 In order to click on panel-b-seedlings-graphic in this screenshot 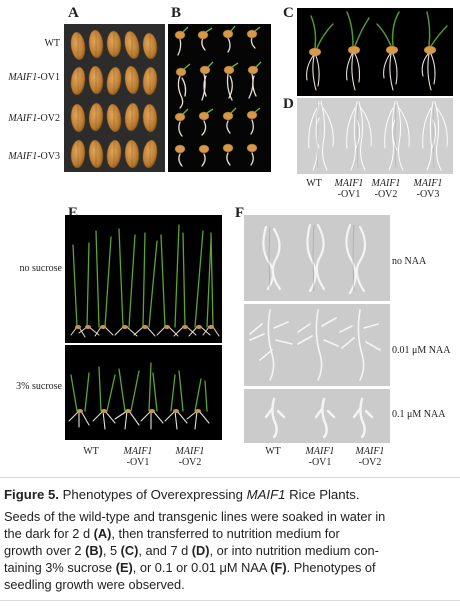, I will do `click(218, 96)`.